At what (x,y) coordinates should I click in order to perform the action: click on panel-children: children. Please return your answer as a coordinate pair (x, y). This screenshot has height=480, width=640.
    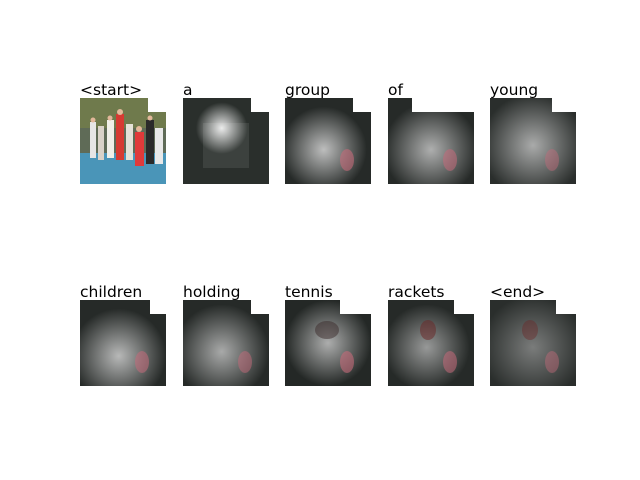
    Looking at the image, I should click on (123, 335).